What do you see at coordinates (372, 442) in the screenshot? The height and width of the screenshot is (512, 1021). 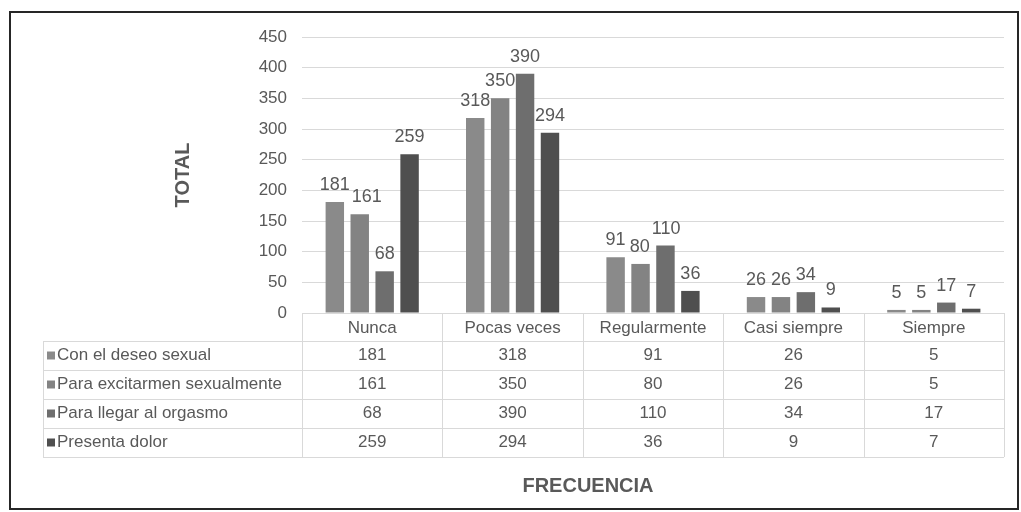 I see `data-label: 259` at bounding box center [372, 442].